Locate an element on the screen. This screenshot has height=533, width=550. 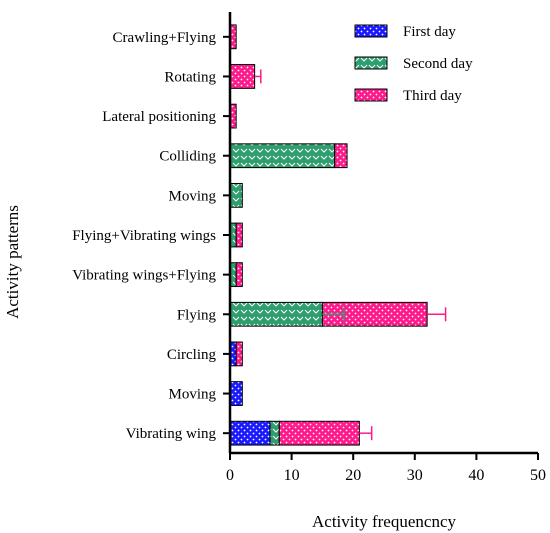
category-label: Rotating is located at coordinates (190, 77).